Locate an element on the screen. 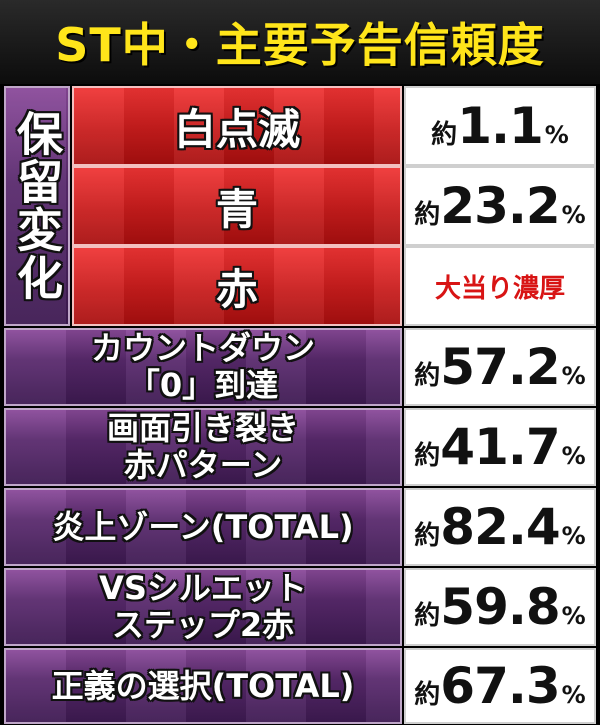  row-value-justice-choice: 約 67.3 % is located at coordinates (500, 686).